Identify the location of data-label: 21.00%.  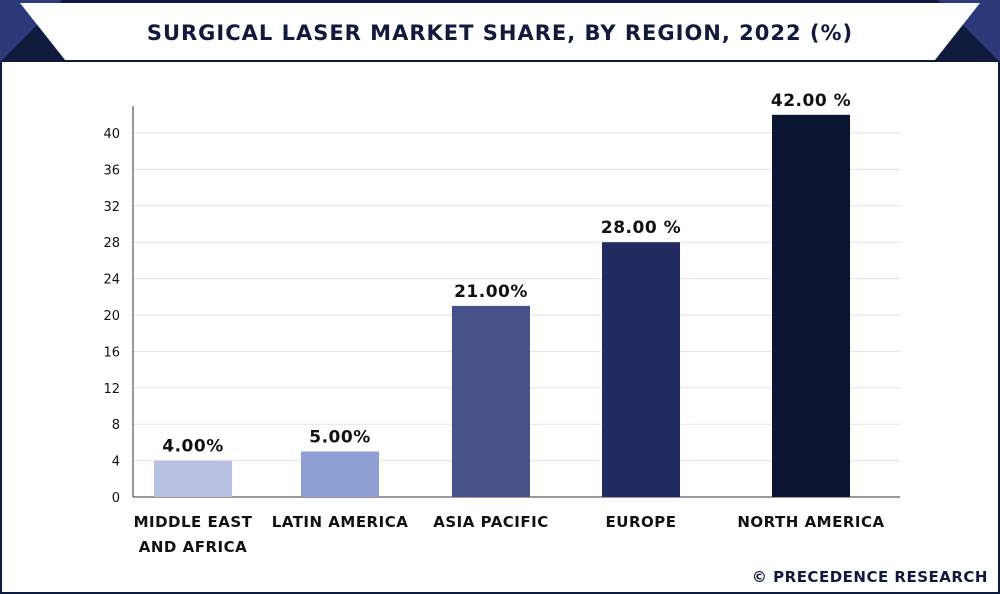
(491, 292).